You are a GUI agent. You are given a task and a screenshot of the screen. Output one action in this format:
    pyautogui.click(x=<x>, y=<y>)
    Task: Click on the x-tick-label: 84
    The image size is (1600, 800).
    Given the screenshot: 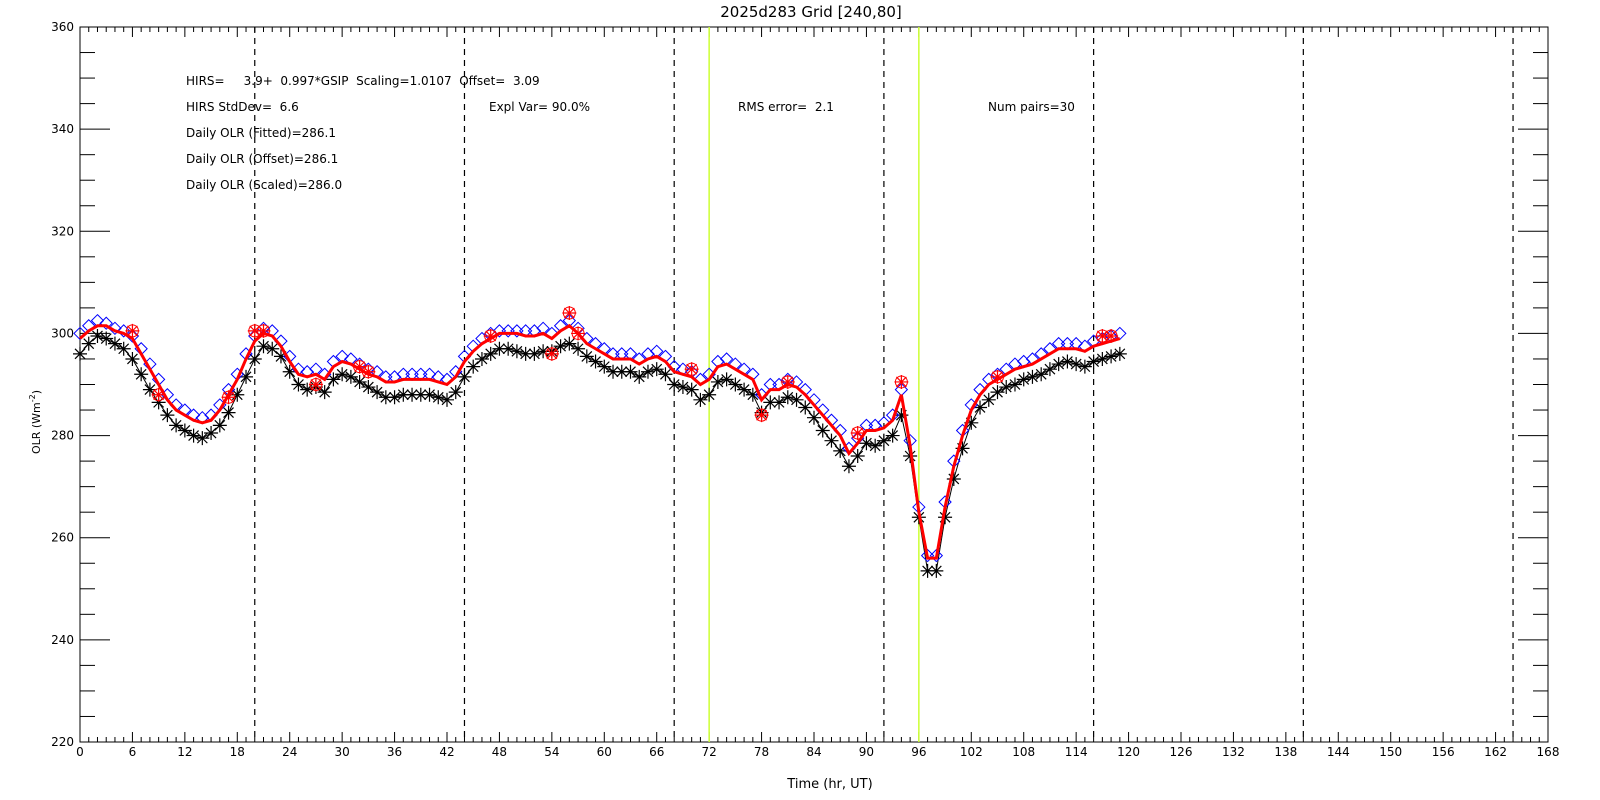 What is the action you would take?
    pyautogui.click(x=813, y=752)
    